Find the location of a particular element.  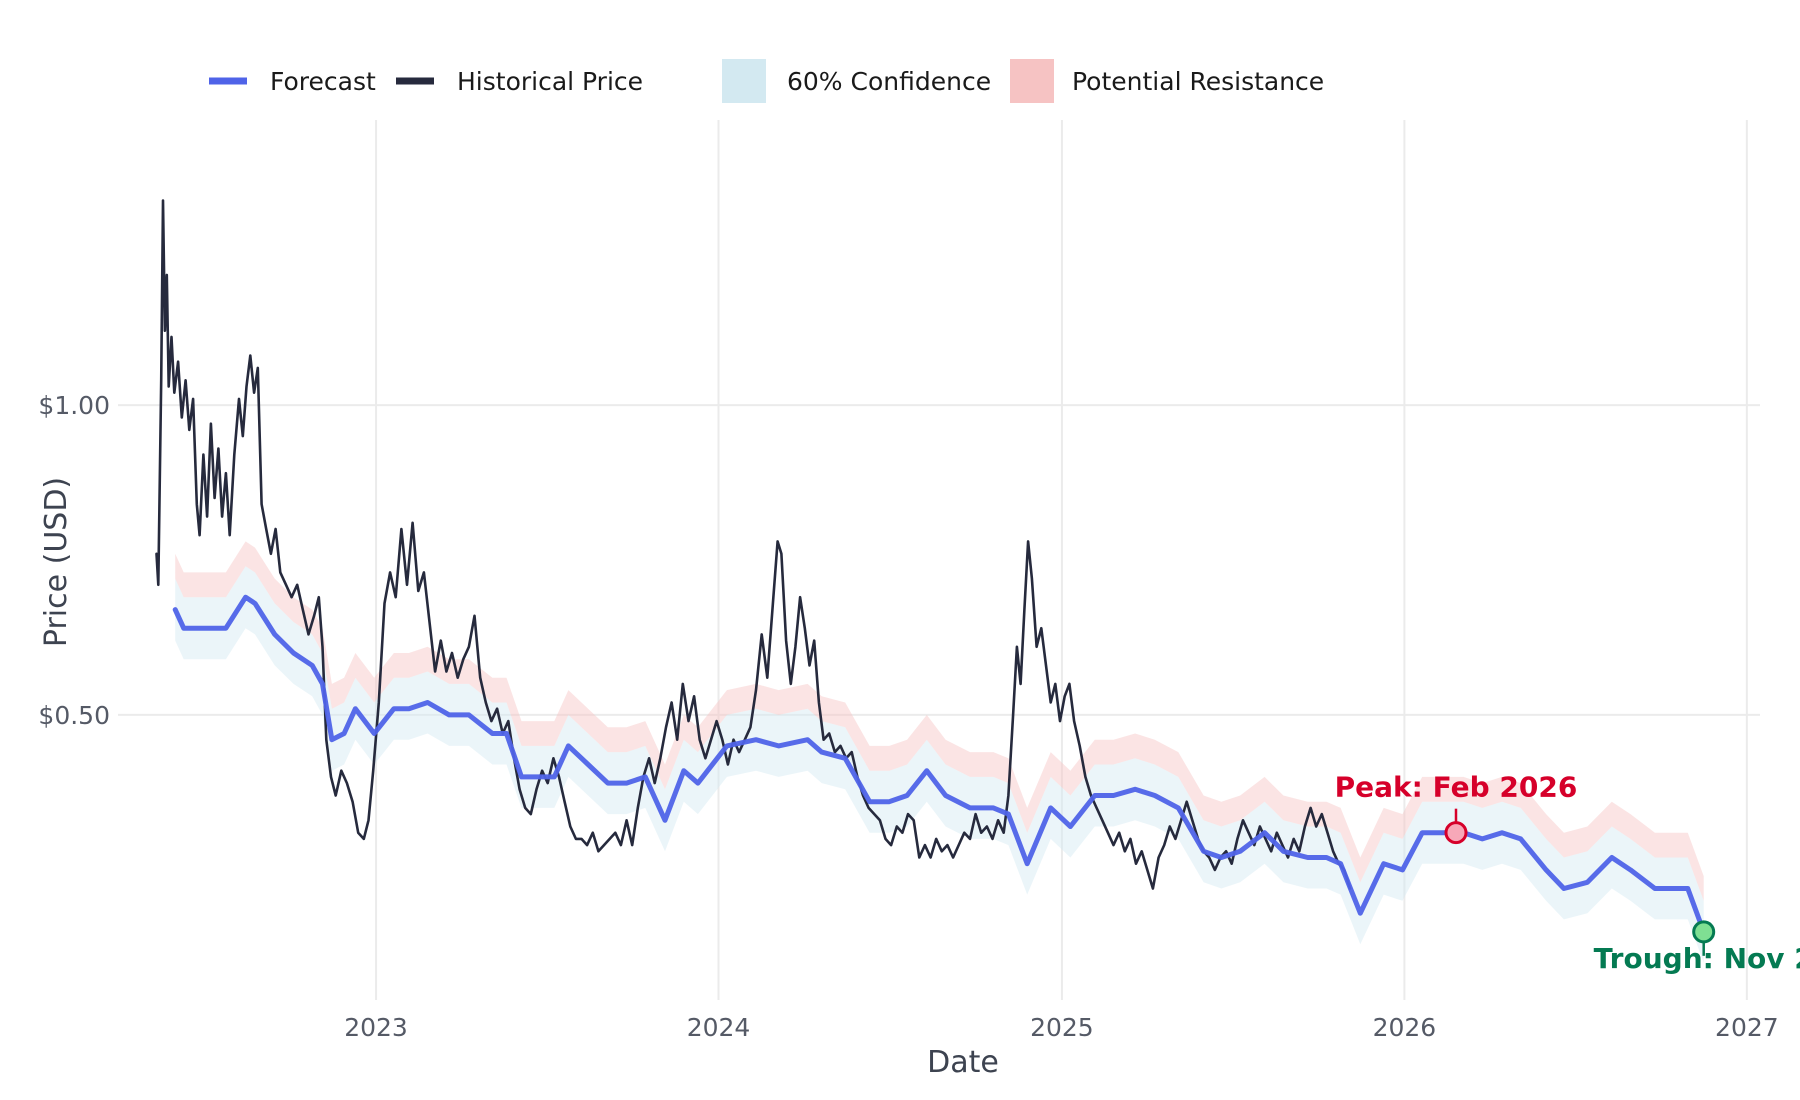

annotation-label: Trough: Nov 2 is located at coordinates (1697, 958).